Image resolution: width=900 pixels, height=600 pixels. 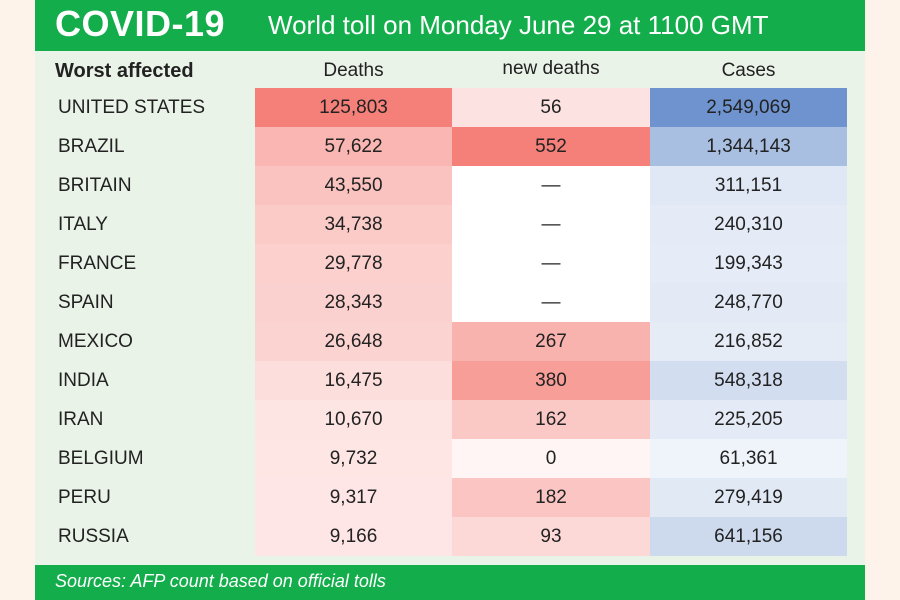 What do you see at coordinates (748, 107) in the screenshot?
I see `cases-cell: 2,549,069` at bounding box center [748, 107].